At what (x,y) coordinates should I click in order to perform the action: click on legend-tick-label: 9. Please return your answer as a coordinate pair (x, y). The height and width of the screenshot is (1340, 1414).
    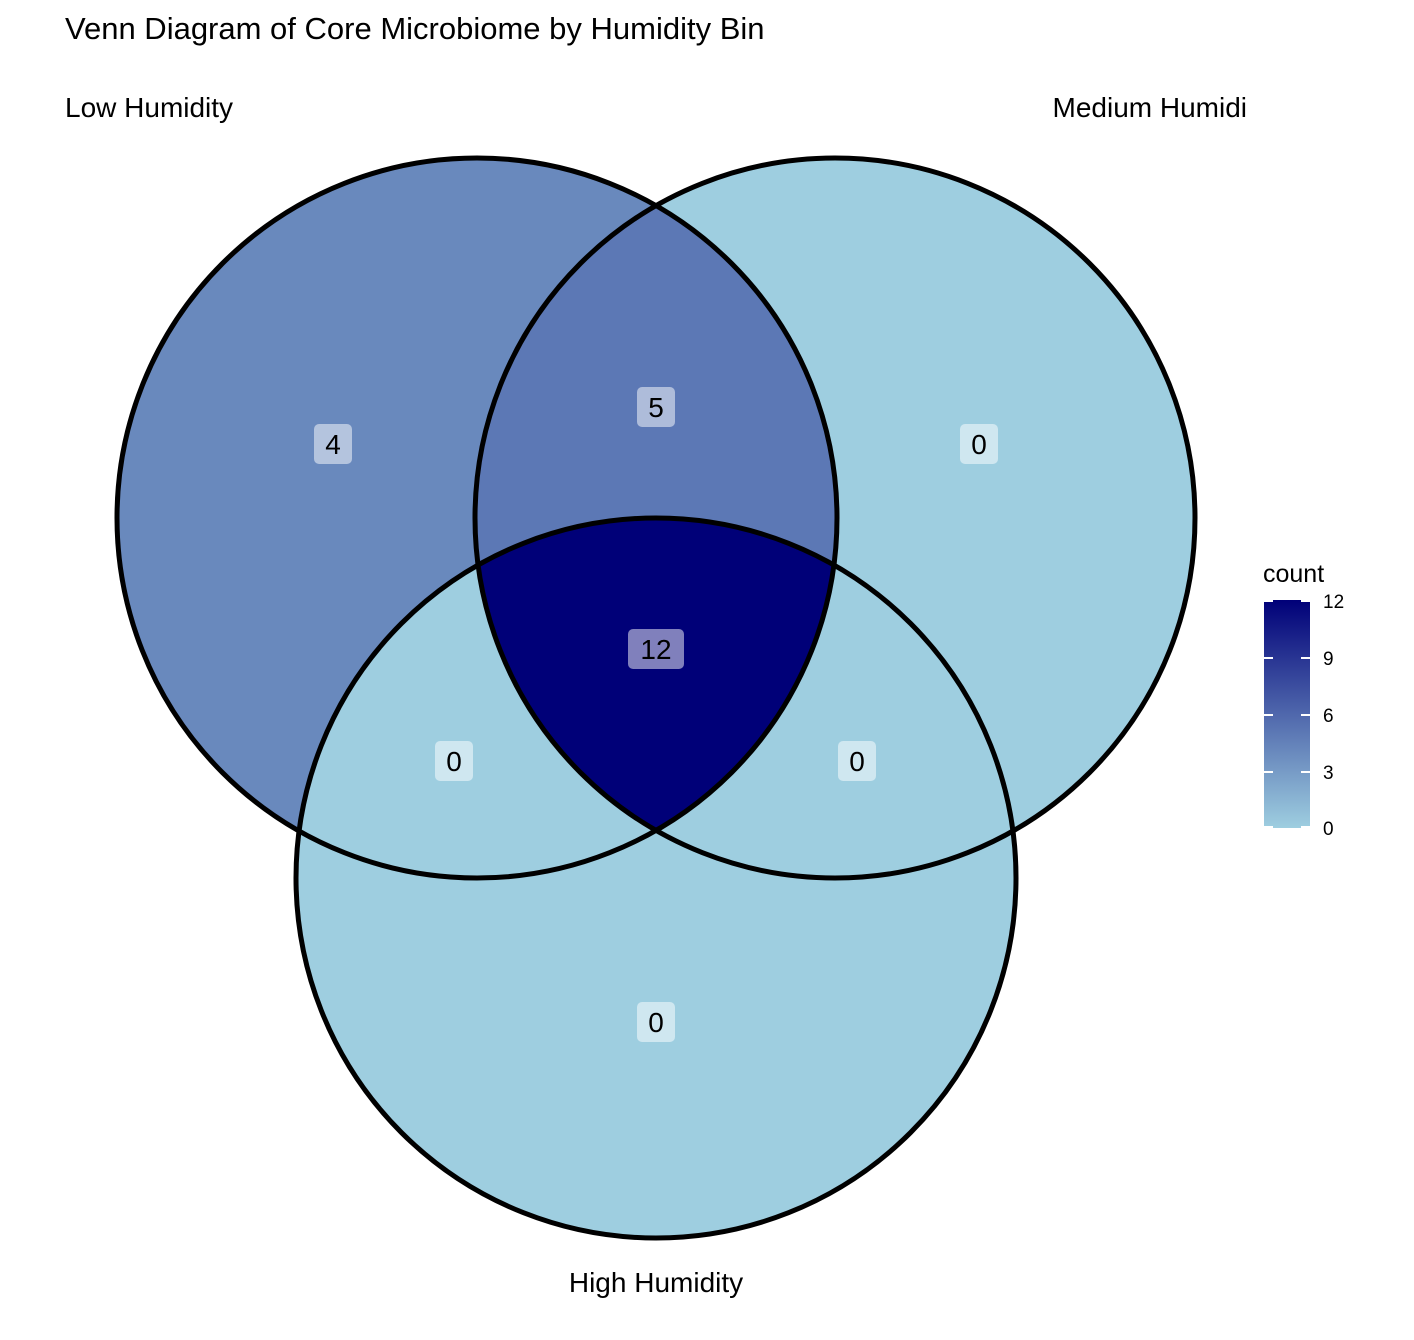
    Looking at the image, I should click on (1328, 659).